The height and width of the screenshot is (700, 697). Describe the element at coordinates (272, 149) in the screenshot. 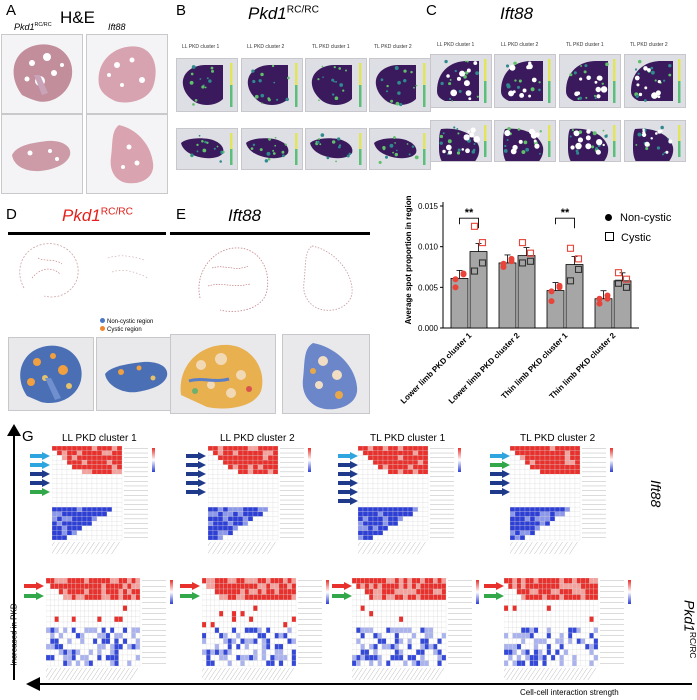

I see `panel-b-map-r2-c2` at that location.